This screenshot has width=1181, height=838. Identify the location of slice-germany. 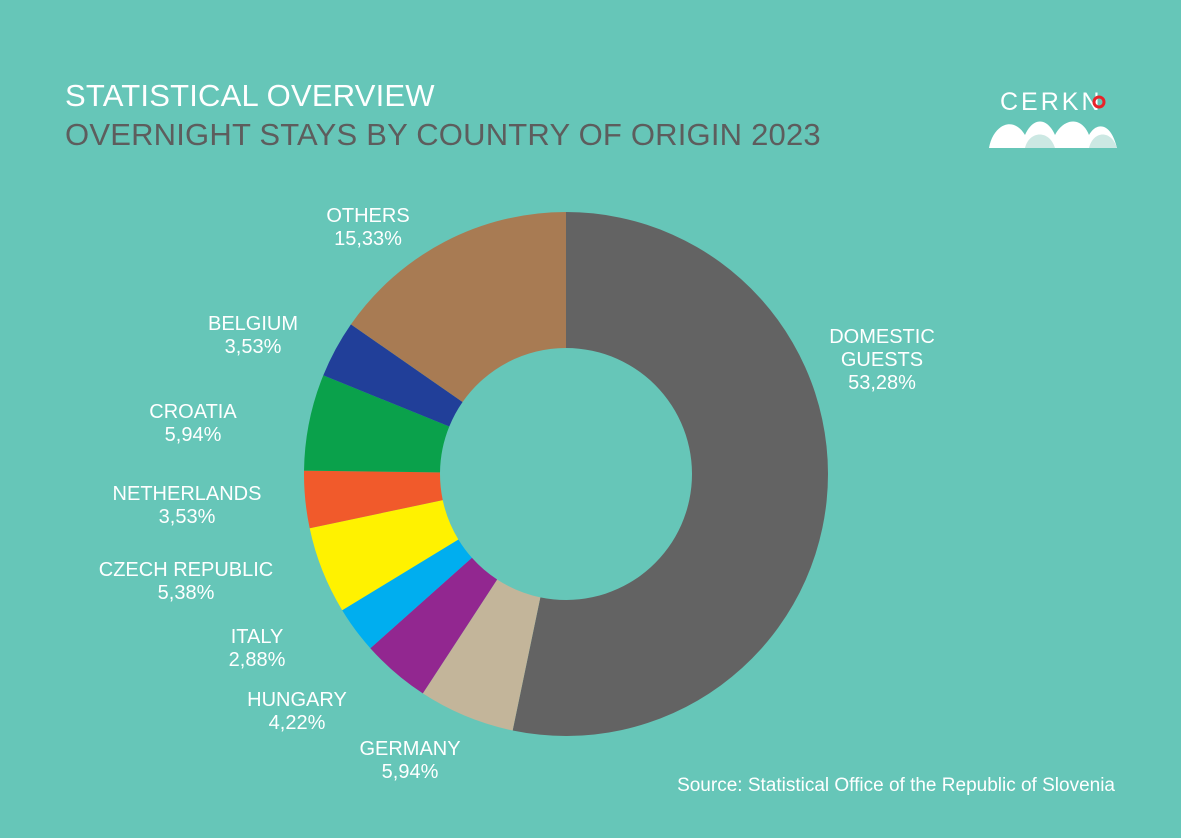
(481, 655).